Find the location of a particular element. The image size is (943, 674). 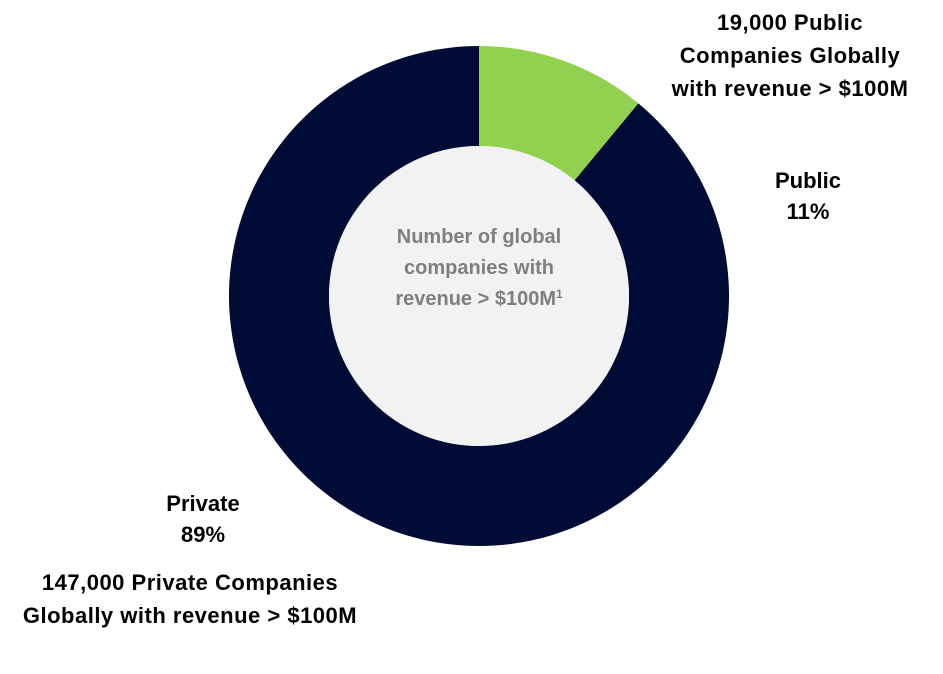

donut-hole is located at coordinates (479, 296).